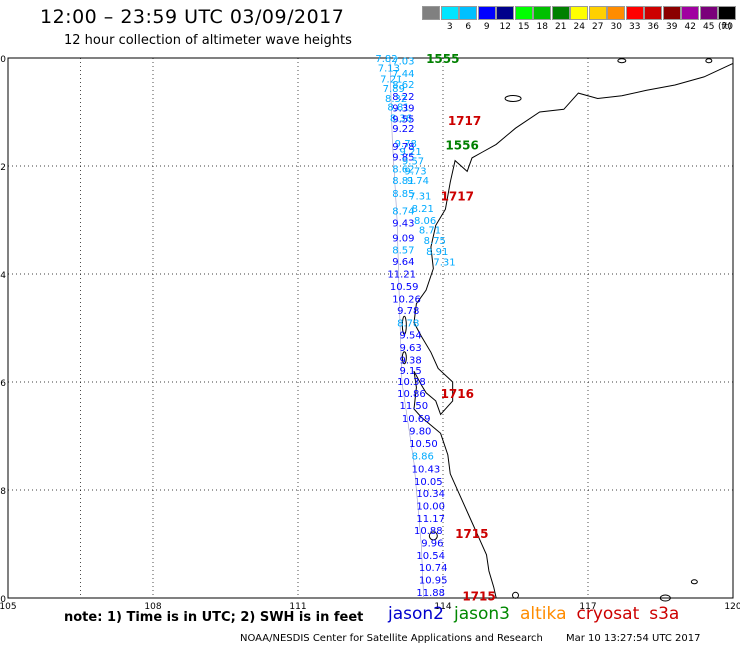 This screenshot has height=650, width=740. I want to click on legend-cell: 12, so click(505, 19).